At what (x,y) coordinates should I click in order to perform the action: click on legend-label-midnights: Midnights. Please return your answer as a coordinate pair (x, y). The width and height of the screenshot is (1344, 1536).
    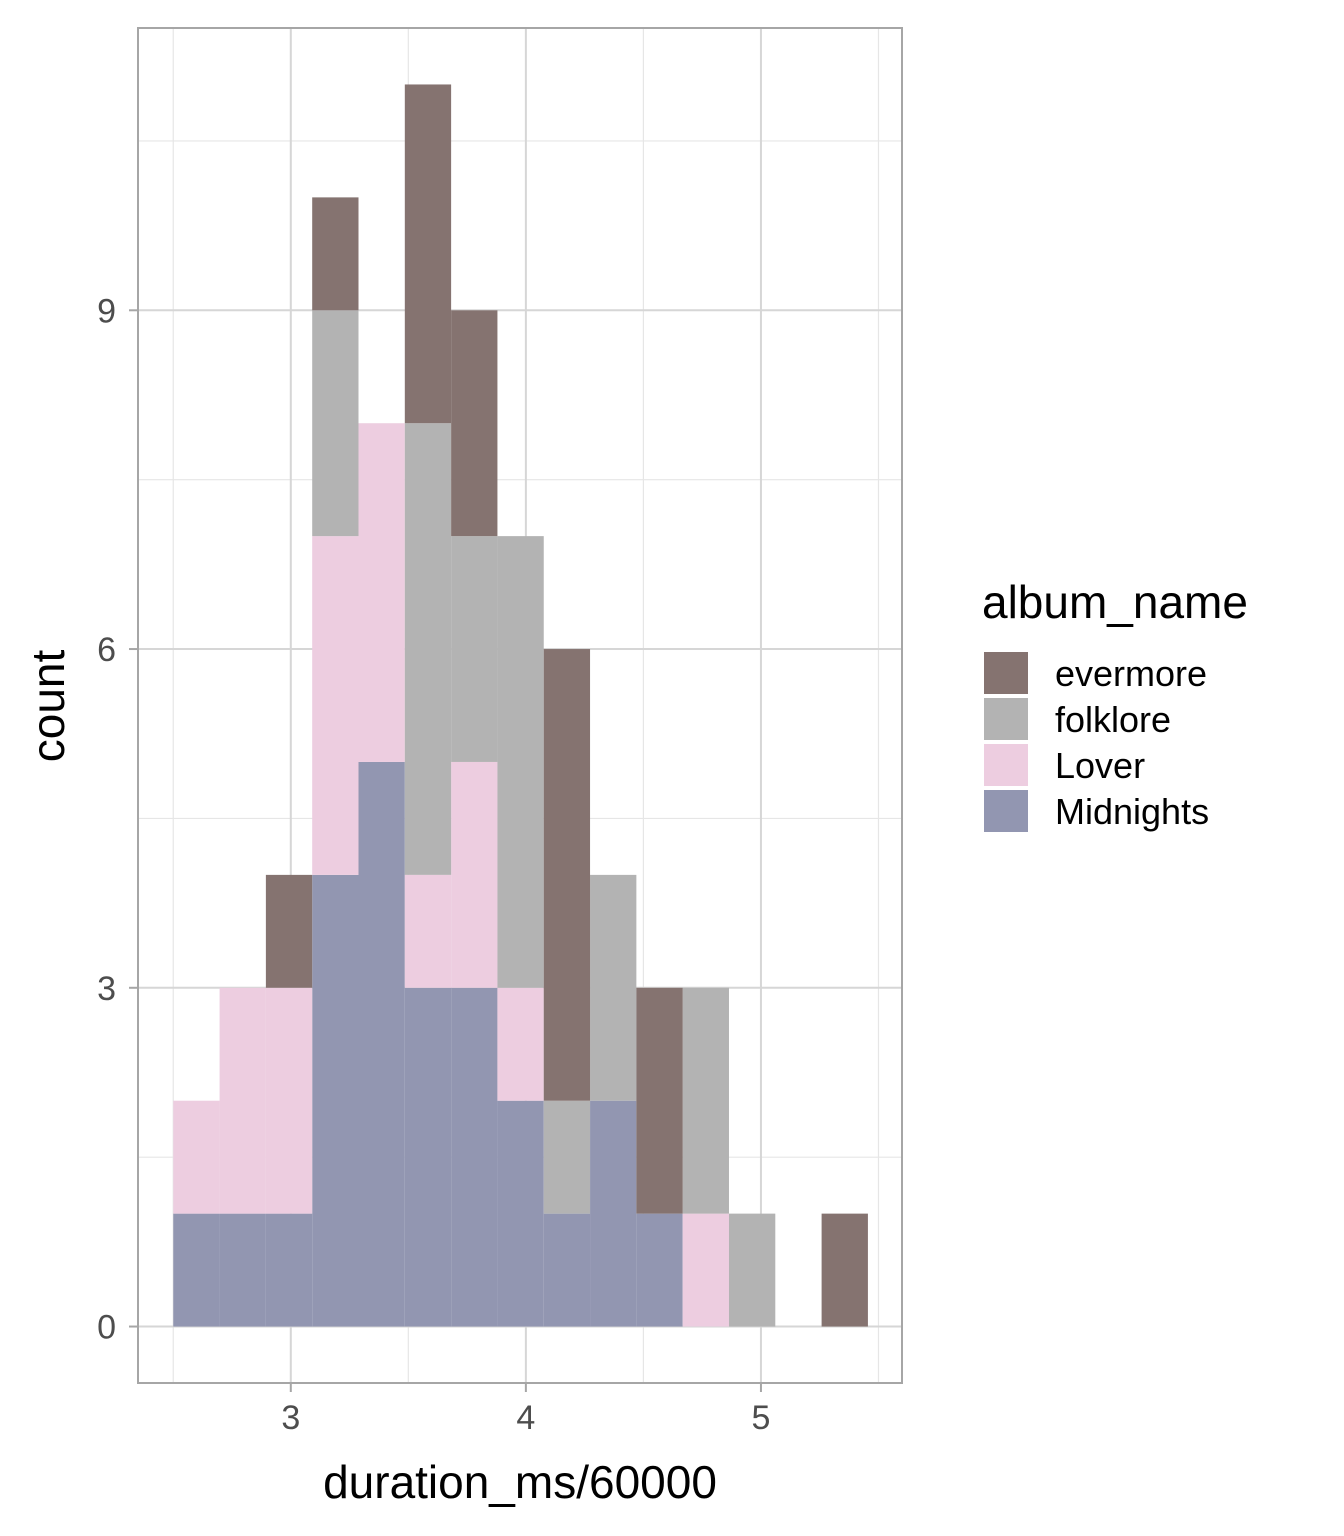
    Looking at the image, I should click on (1132, 811).